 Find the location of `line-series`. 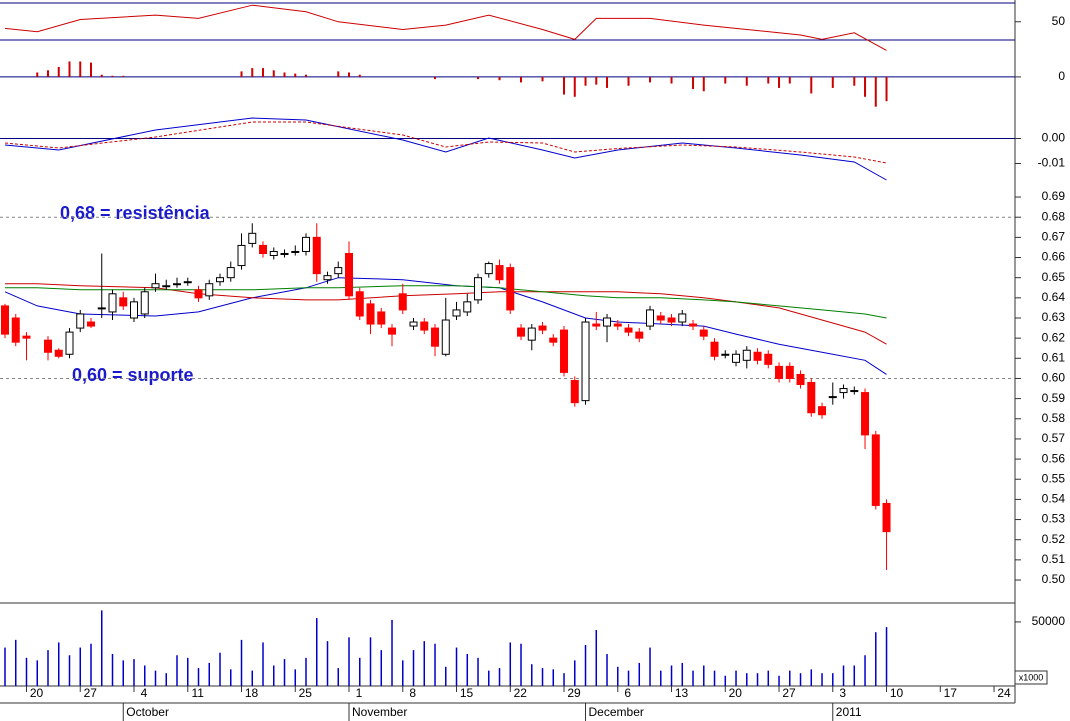

line-series is located at coordinates (446, 302).